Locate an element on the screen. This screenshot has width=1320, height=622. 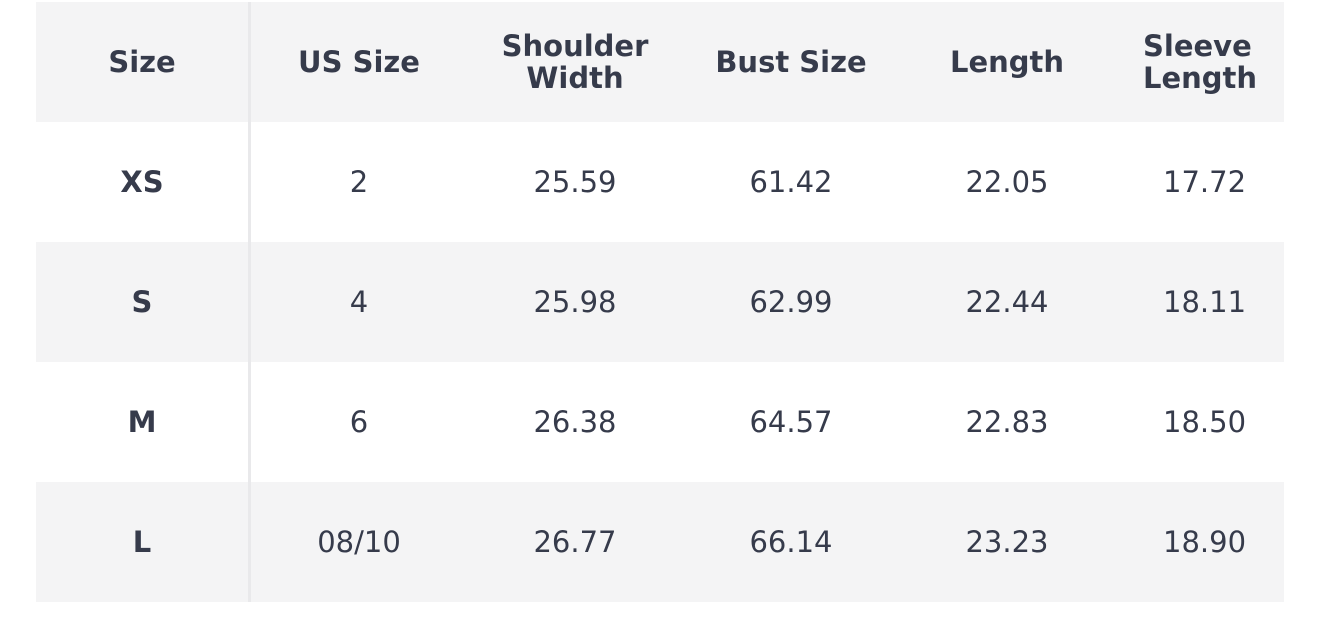
table-cell: XS is located at coordinates (143, 182).